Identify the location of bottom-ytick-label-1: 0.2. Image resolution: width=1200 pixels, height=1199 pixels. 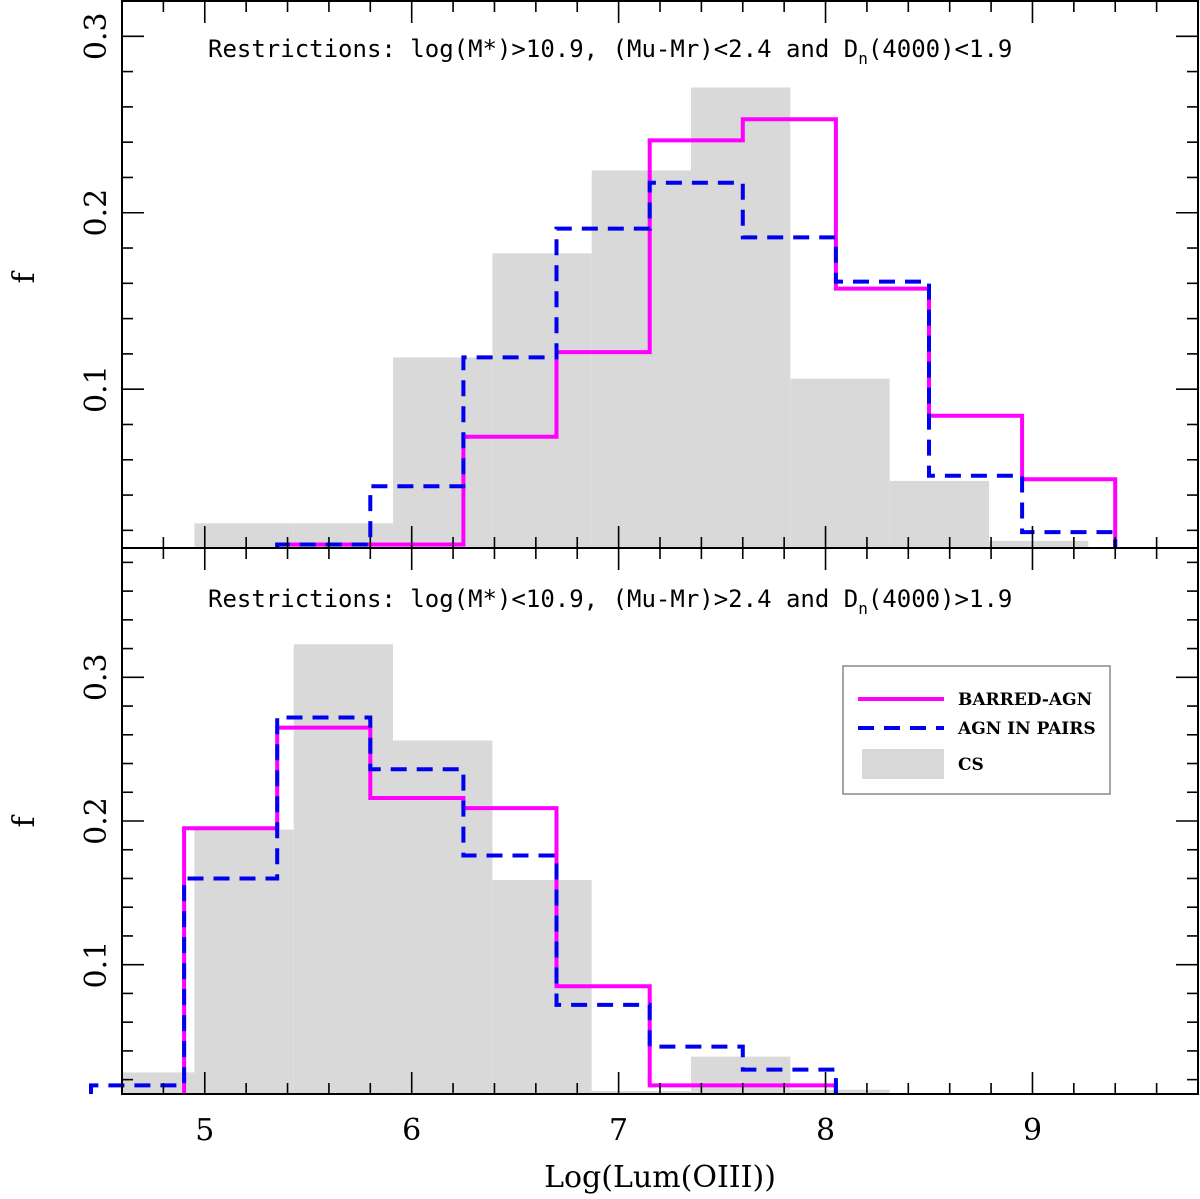
(96, 821).